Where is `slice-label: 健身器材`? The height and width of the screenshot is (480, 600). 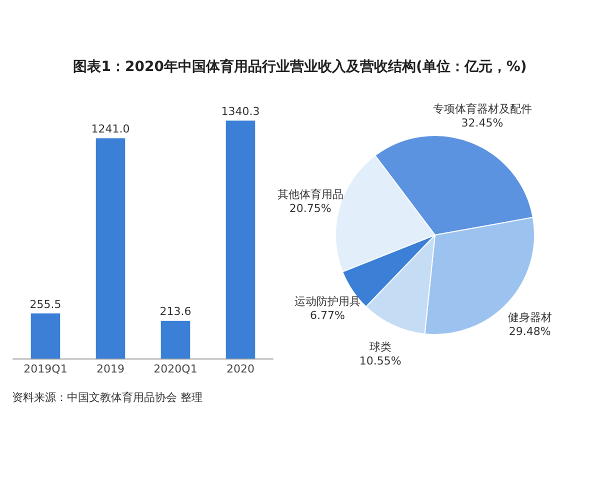 slice-label: 健身器材 is located at coordinates (530, 317).